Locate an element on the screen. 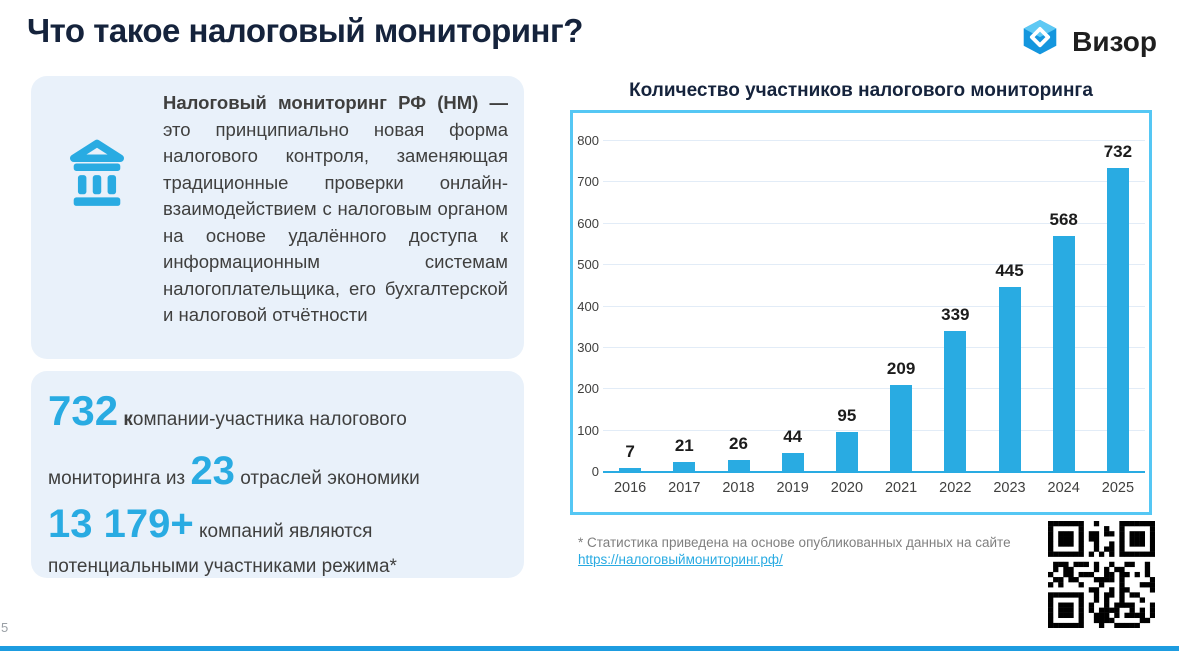  bar-value-label: 732 is located at coordinates (1118, 152).